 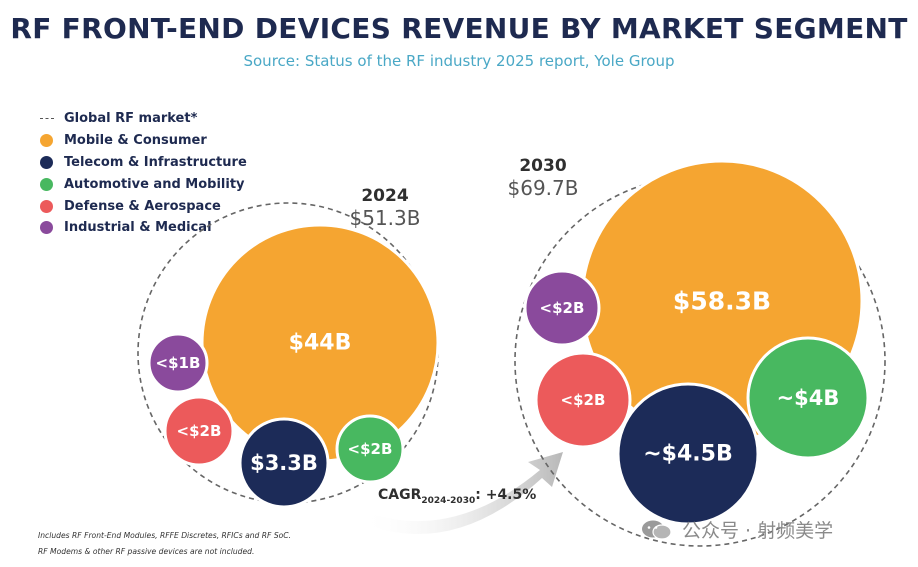 What do you see at coordinates (131, 119) in the screenshot?
I see `legend-label: Global RF market*` at bounding box center [131, 119].